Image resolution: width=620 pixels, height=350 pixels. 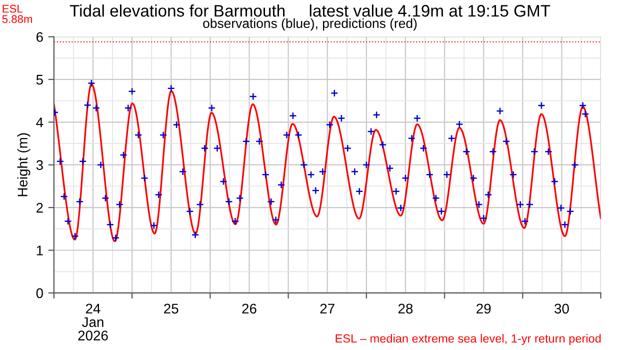 What do you see at coordinates (39, 251) in the screenshot?
I see `y-tick-label: 1` at bounding box center [39, 251].